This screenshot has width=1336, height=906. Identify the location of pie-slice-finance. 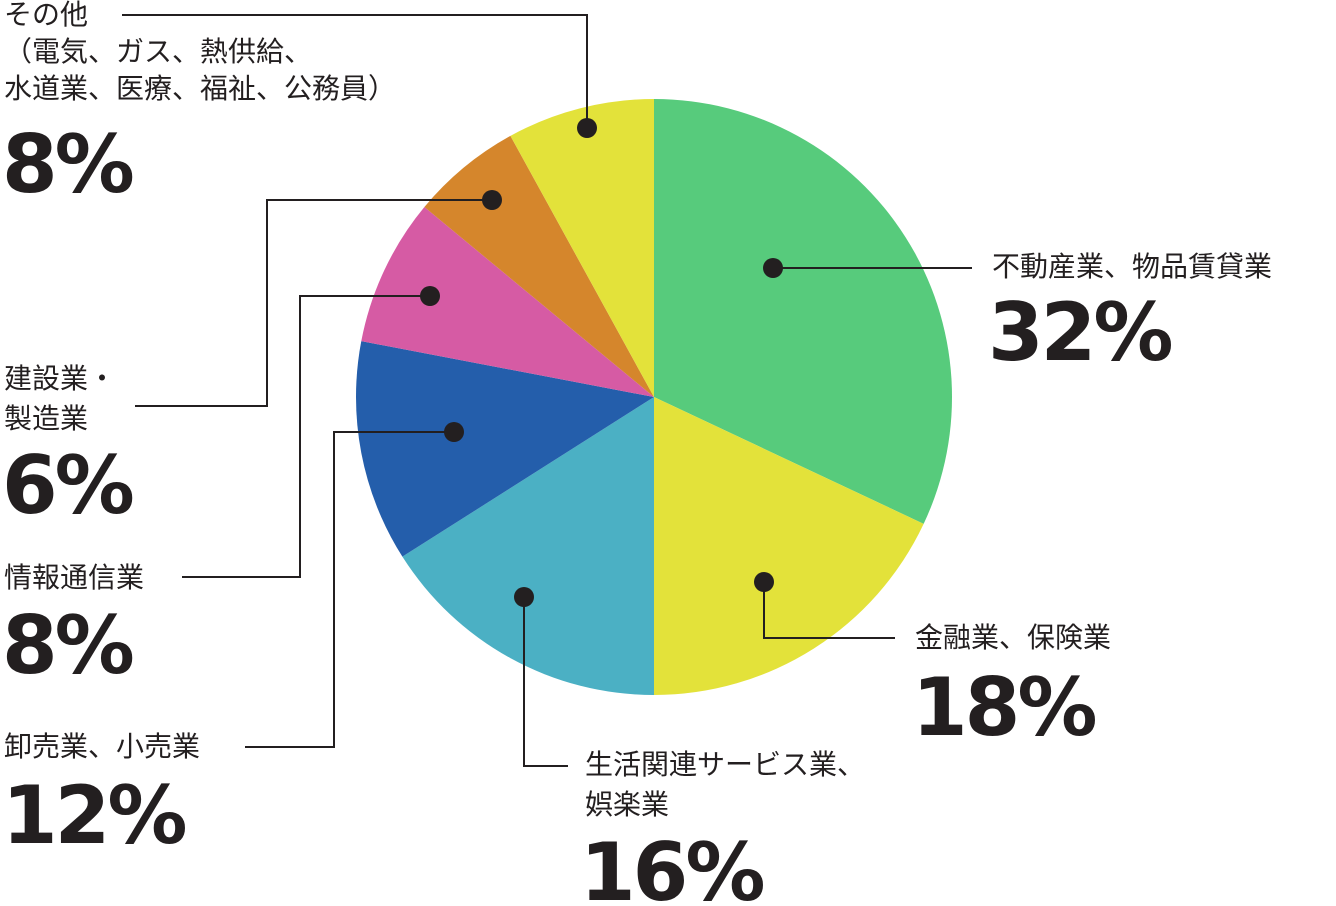
(789, 546).